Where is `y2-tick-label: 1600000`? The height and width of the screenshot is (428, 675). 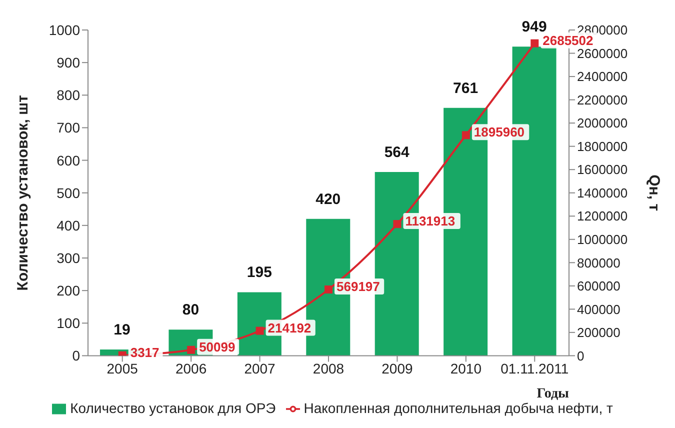
y2-tick-label: 1600000 is located at coordinates (602, 170).